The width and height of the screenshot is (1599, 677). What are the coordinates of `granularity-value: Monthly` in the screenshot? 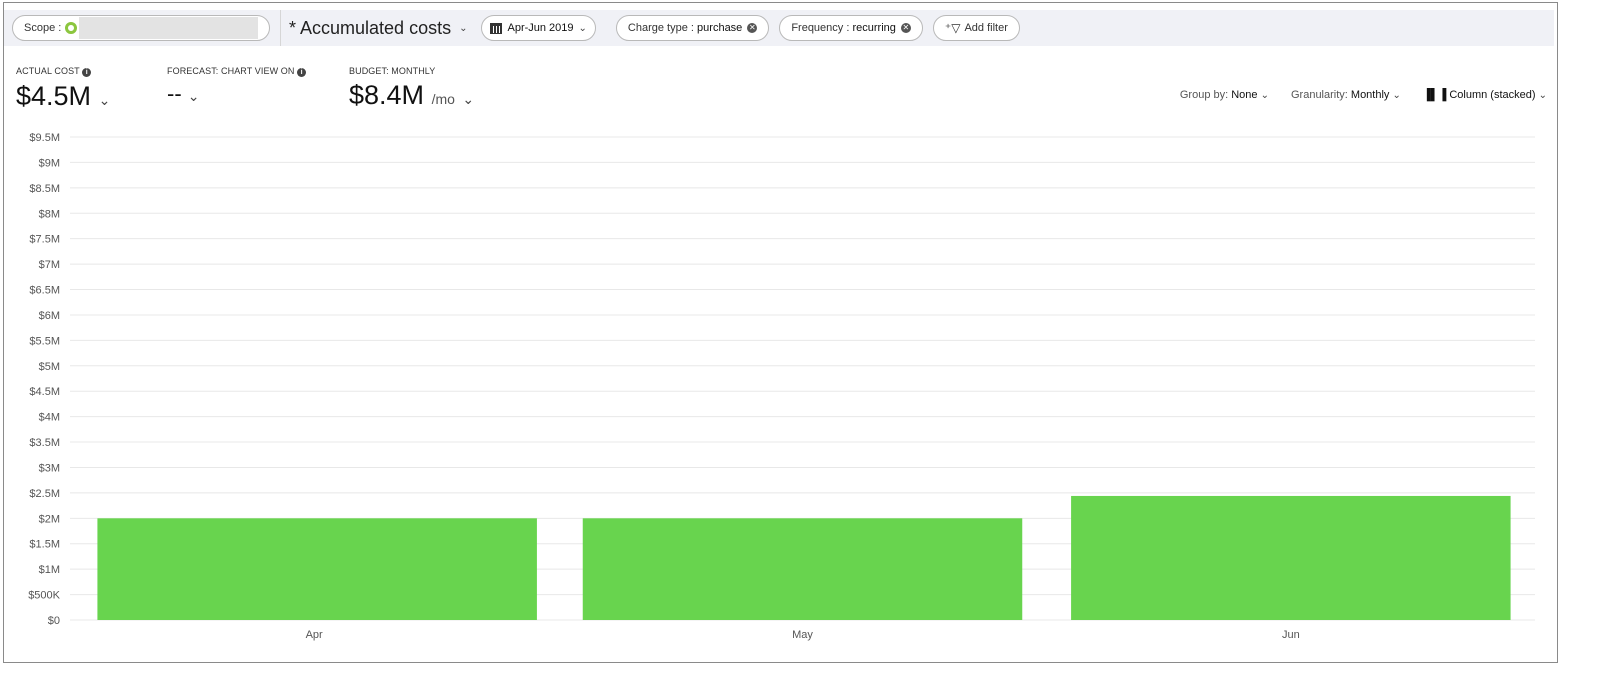 It's located at (1370, 95).